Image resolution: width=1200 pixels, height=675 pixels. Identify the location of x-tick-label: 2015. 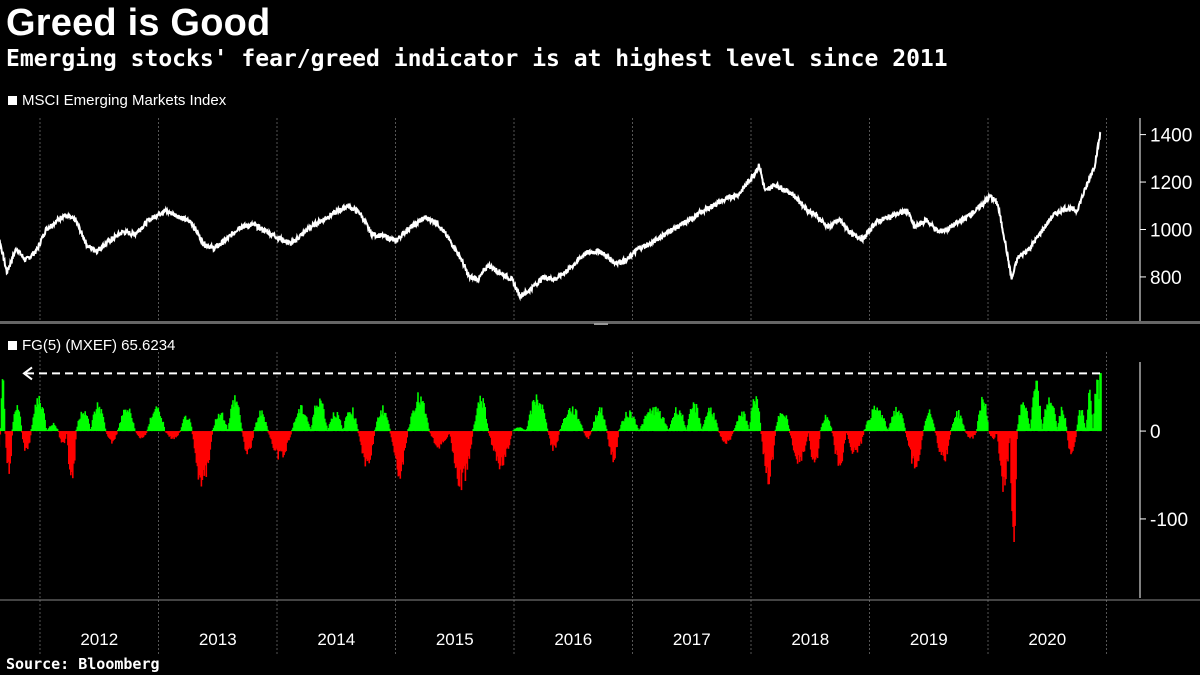
(455, 639).